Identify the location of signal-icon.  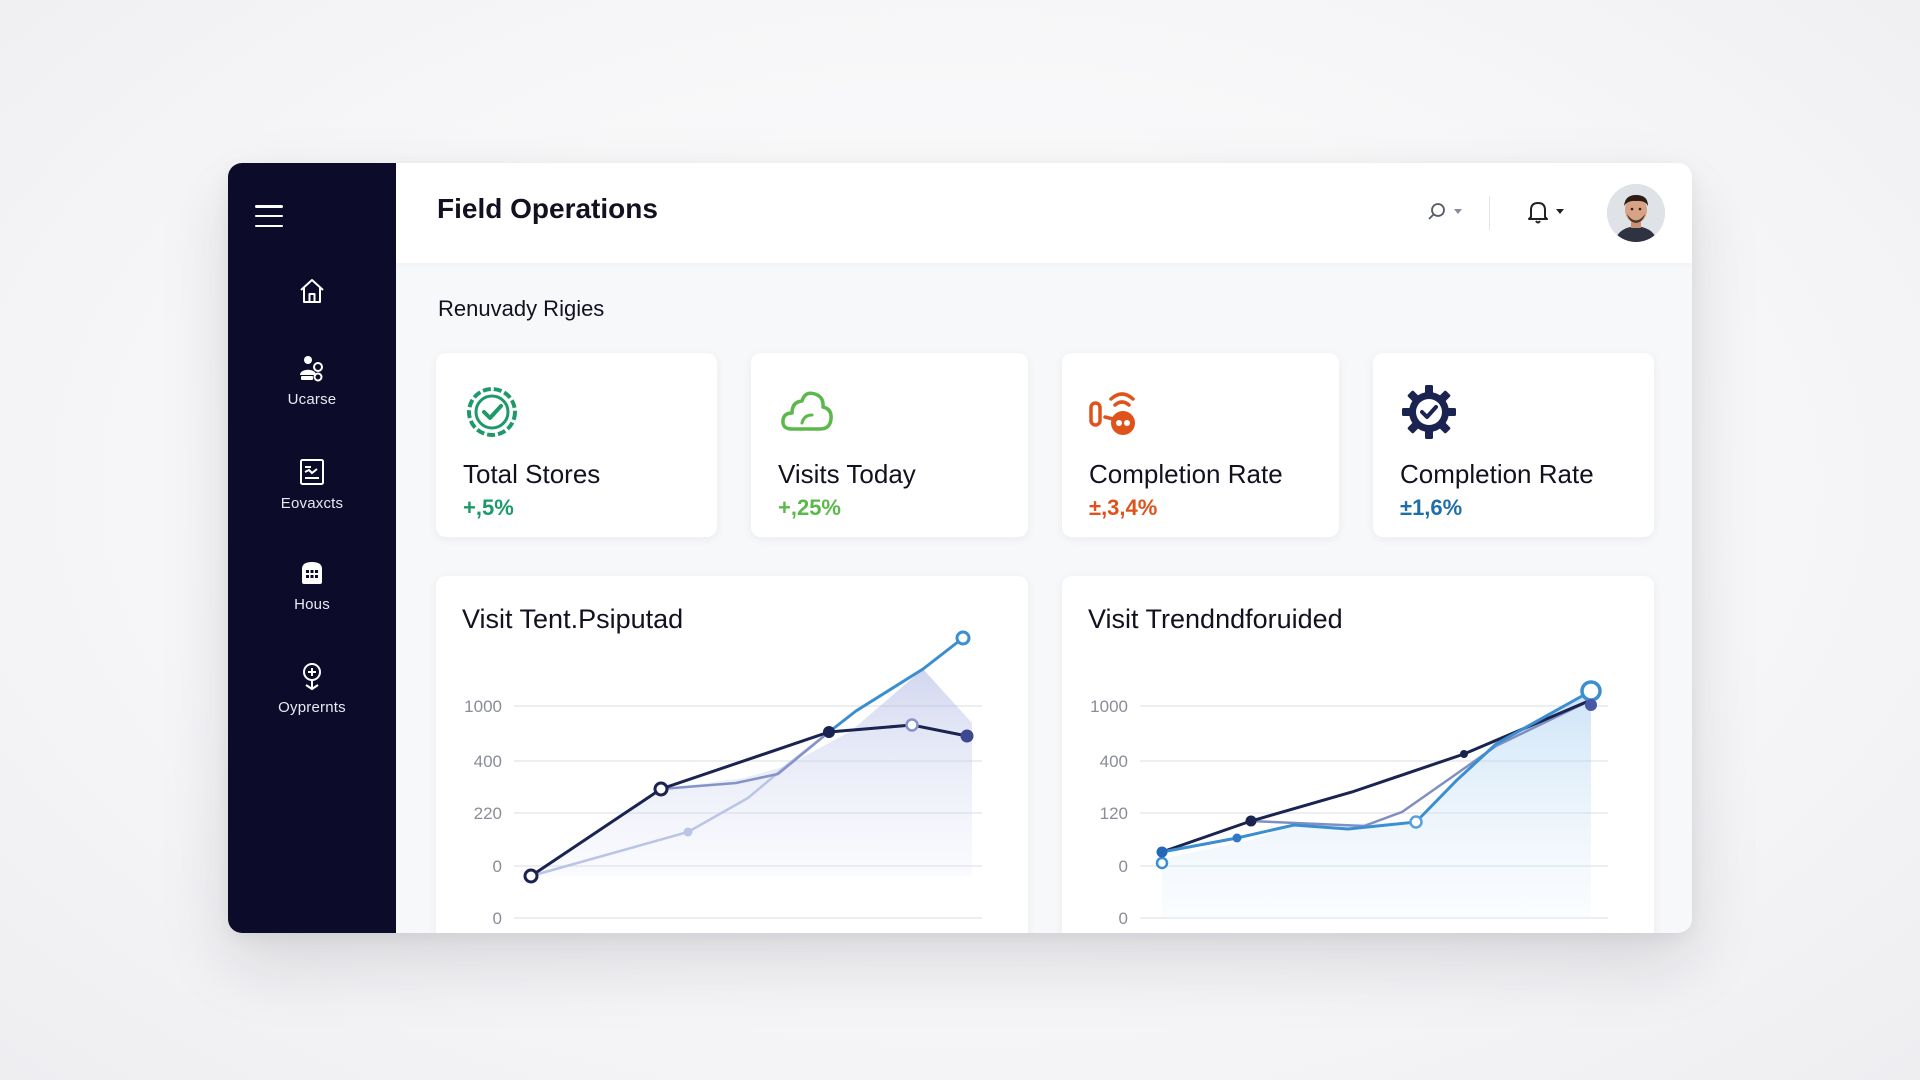
(1112, 413).